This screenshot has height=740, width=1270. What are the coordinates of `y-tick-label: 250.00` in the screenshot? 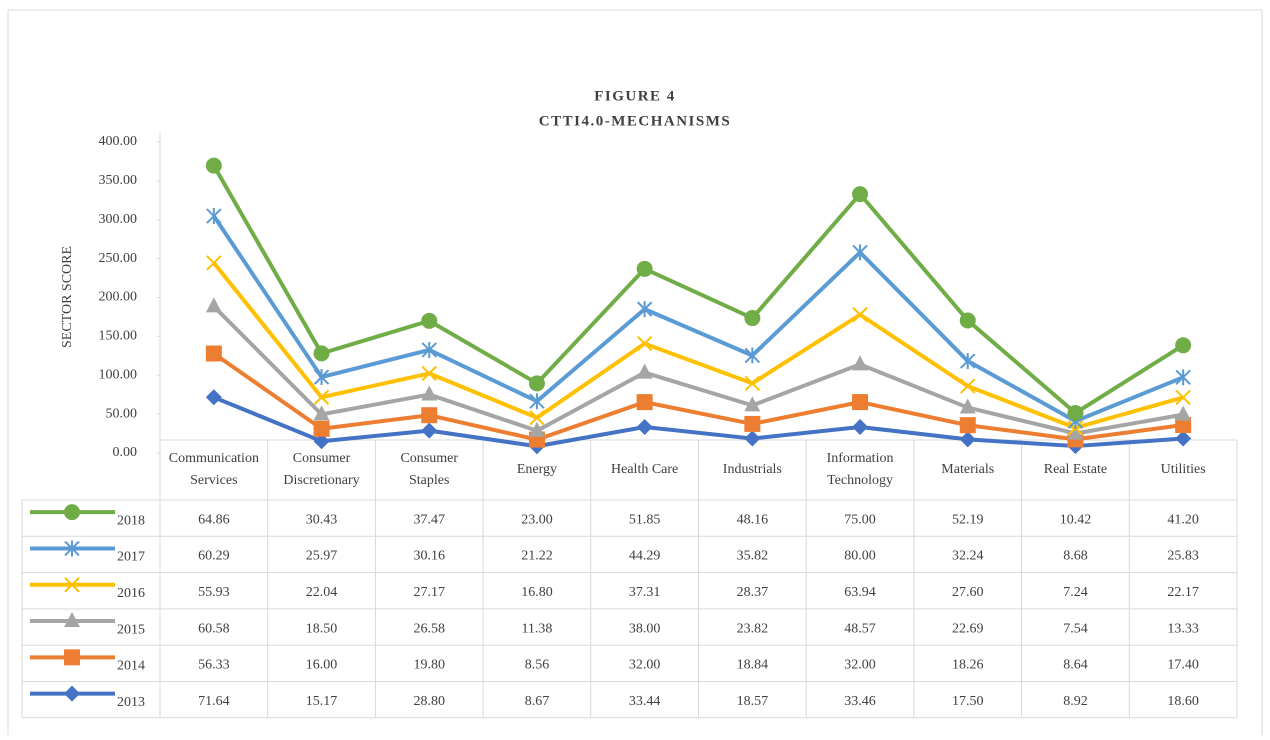 It's located at (118, 258).